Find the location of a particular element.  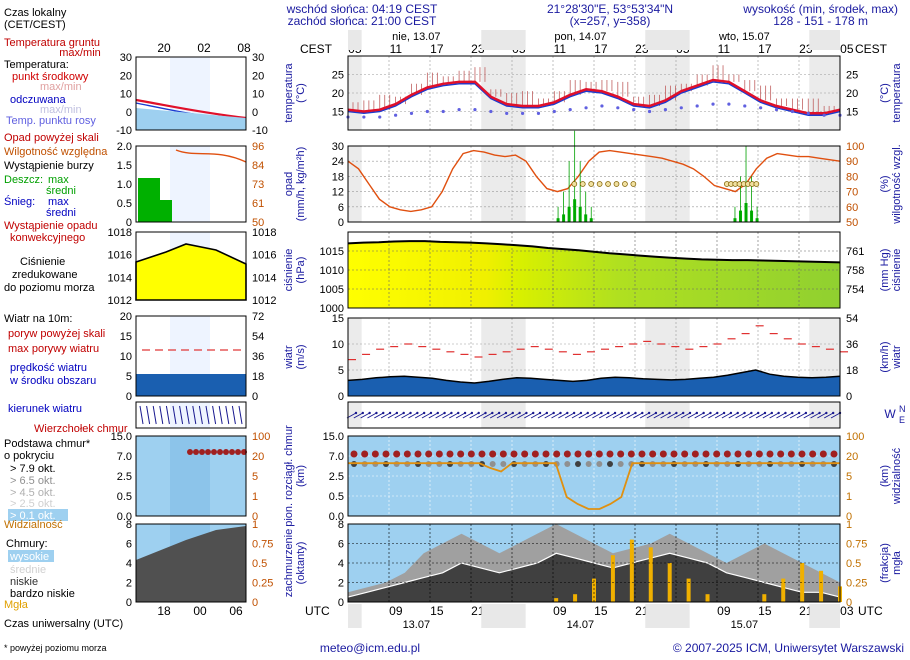

storm-marker is located at coordinates (599, 184).